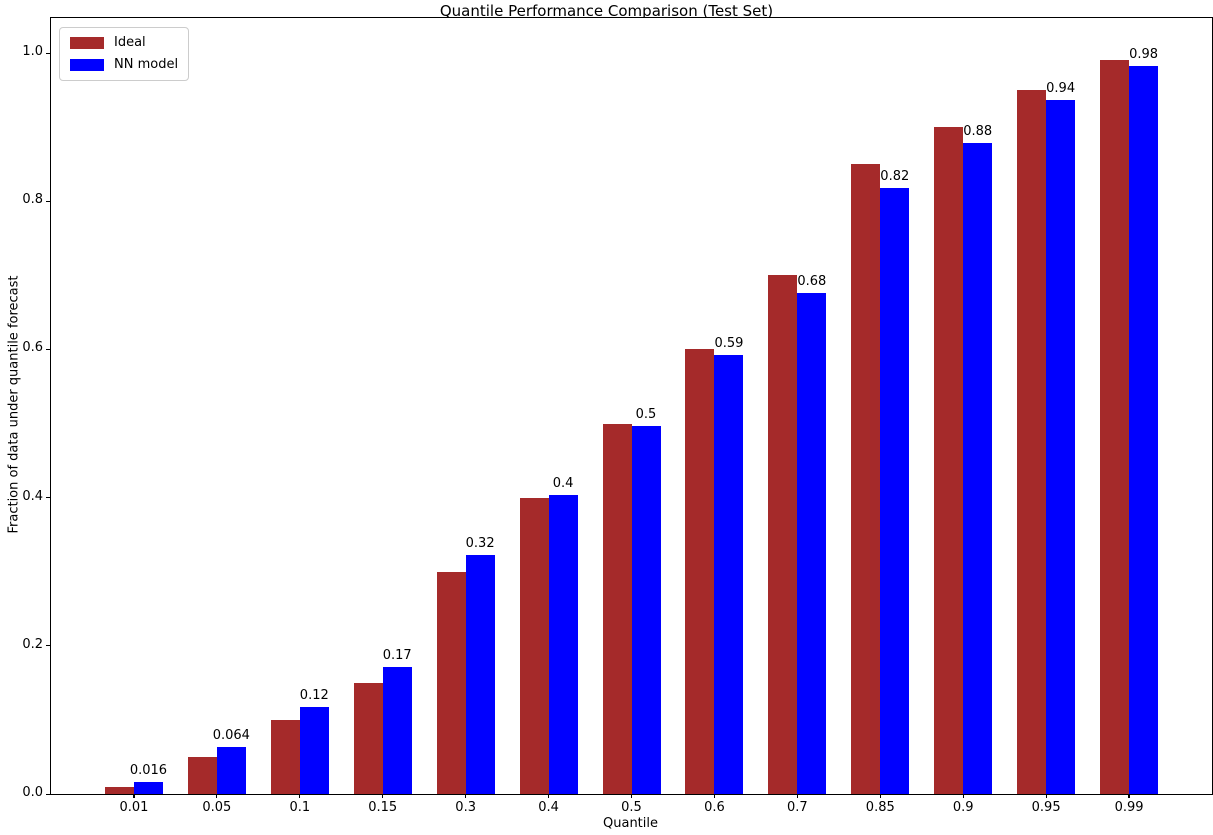  I want to click on y-tick-label: 0.8, so click(32, 200).